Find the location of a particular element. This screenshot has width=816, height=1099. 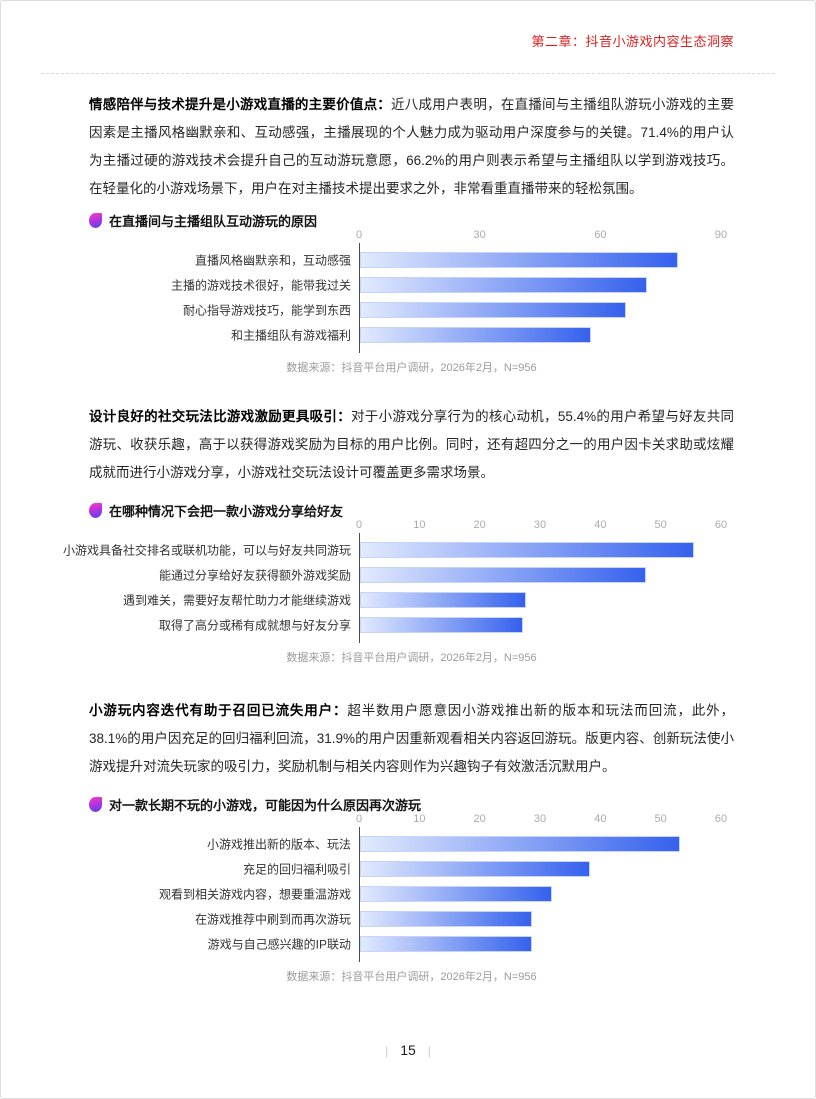

category-label: 耐心指导游戏技巧，能学到东西 is located at coordinates (266, 310).